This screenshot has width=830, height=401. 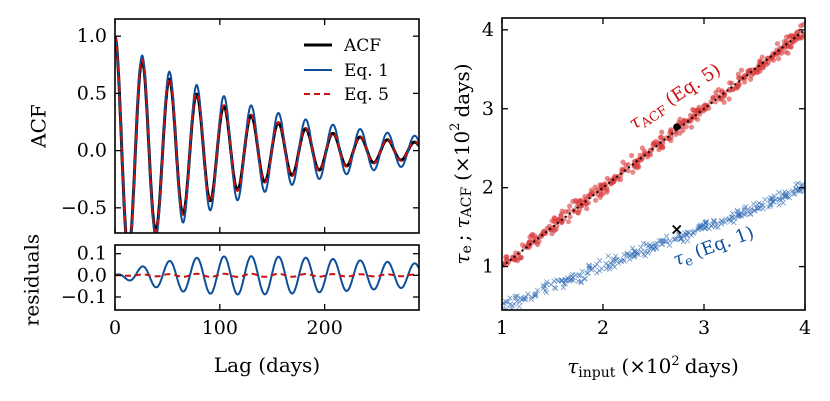 I want to click on scatter-ytick-label: 3, so click(x=488, y=109).